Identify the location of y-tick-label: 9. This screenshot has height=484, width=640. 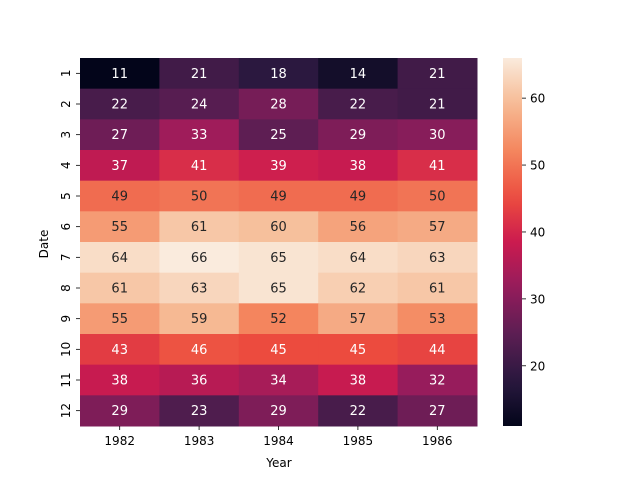
(66, 319).